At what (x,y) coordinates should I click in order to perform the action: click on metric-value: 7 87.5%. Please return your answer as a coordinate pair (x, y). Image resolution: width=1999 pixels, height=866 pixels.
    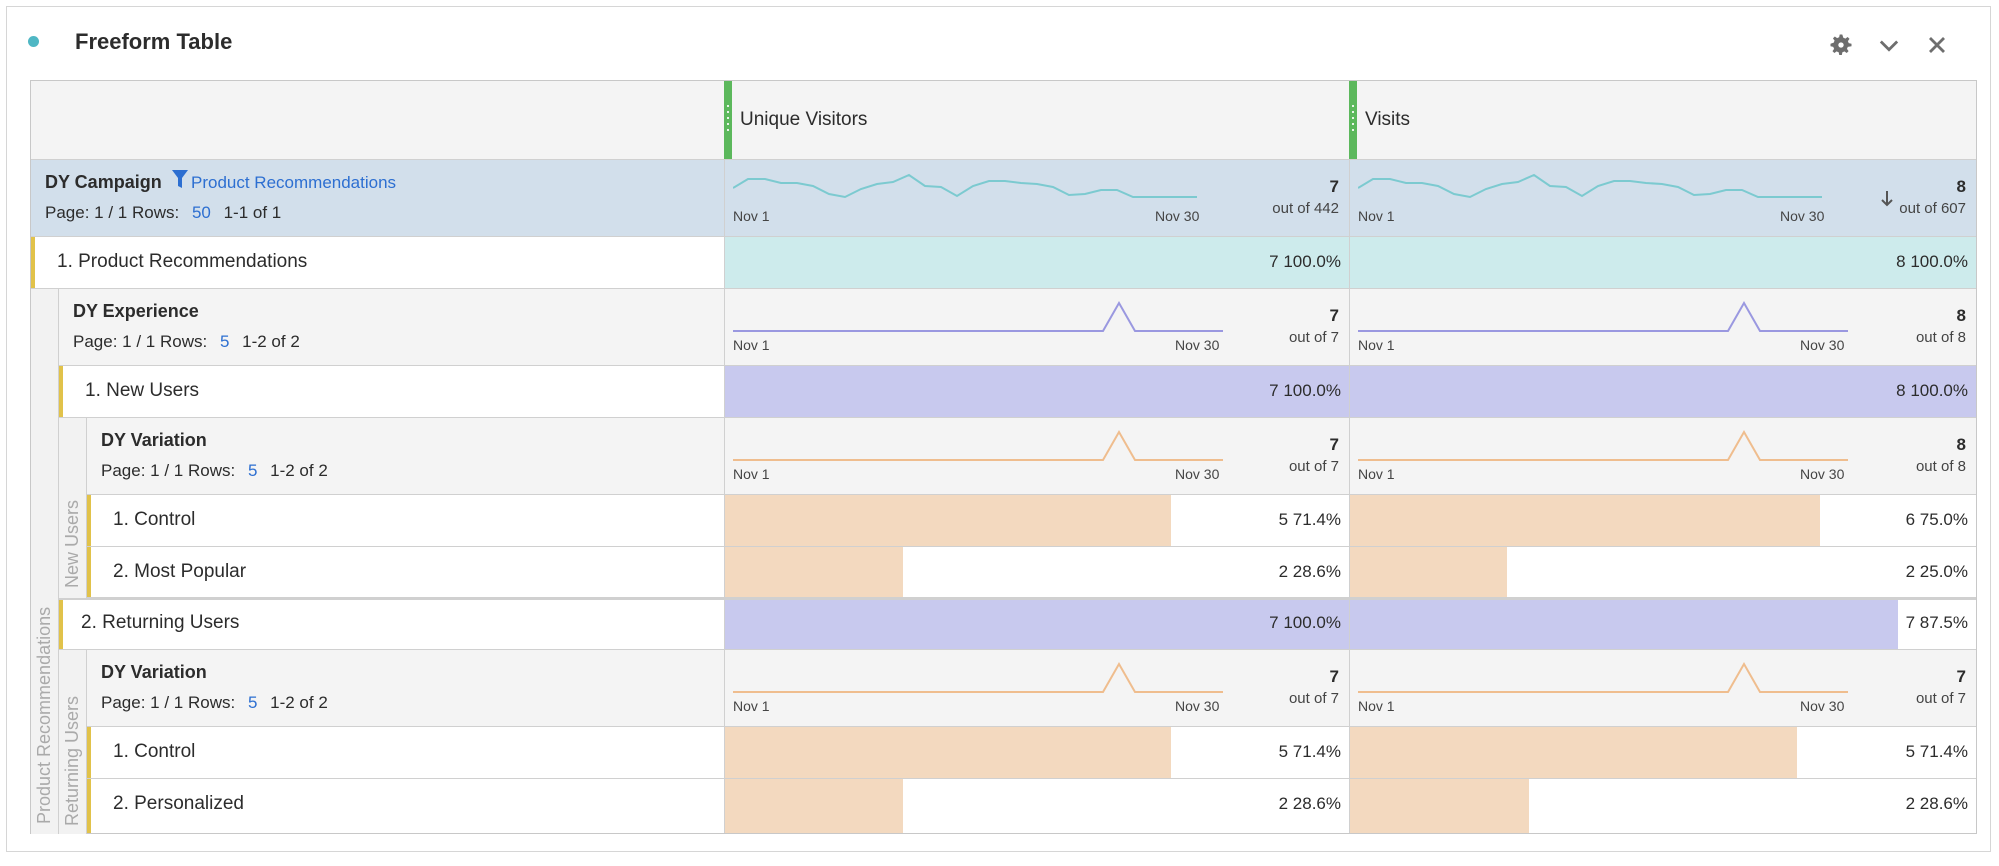
    Looking at the image, I should click on (1936, 622).